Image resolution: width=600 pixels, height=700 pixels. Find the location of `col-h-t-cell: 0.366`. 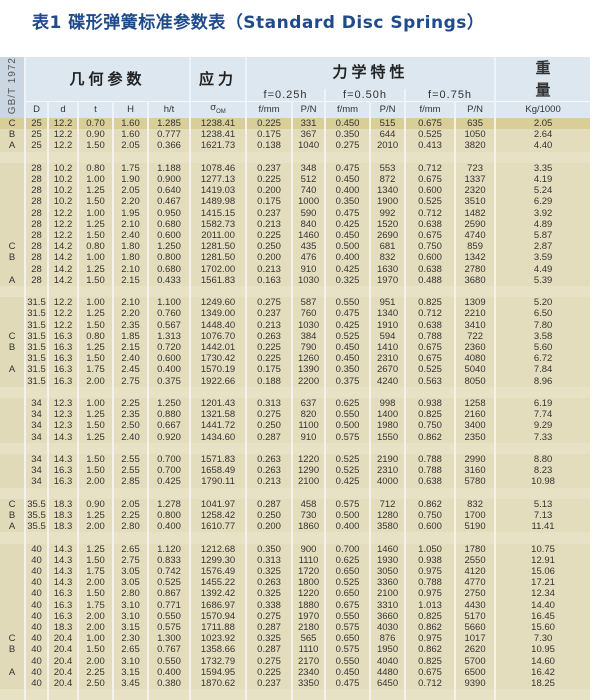

col-h-t-cell: 0.366 is located at coordinates (168, 146).